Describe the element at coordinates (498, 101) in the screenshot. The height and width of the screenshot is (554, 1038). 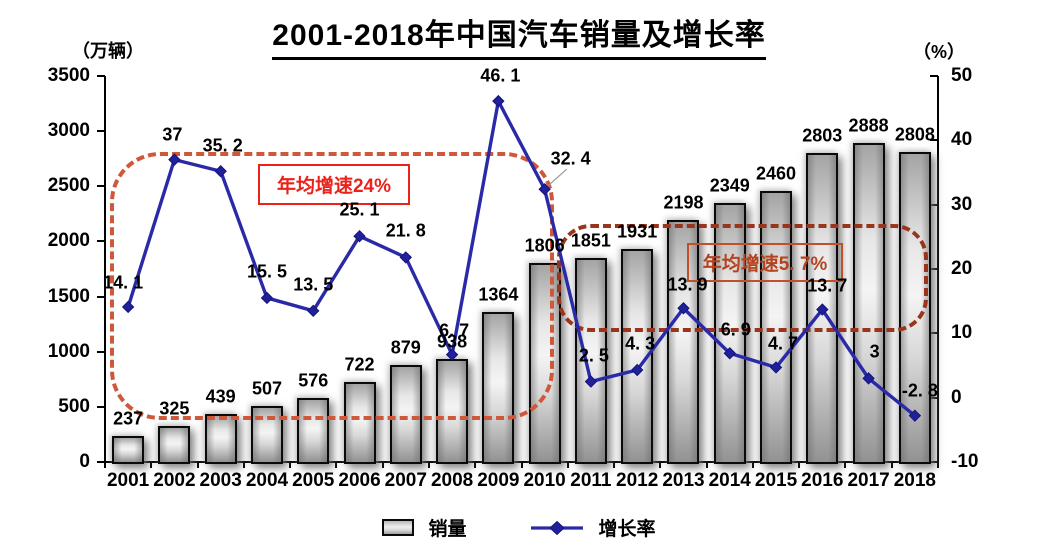
I see `growth-marker-2009` at that location.